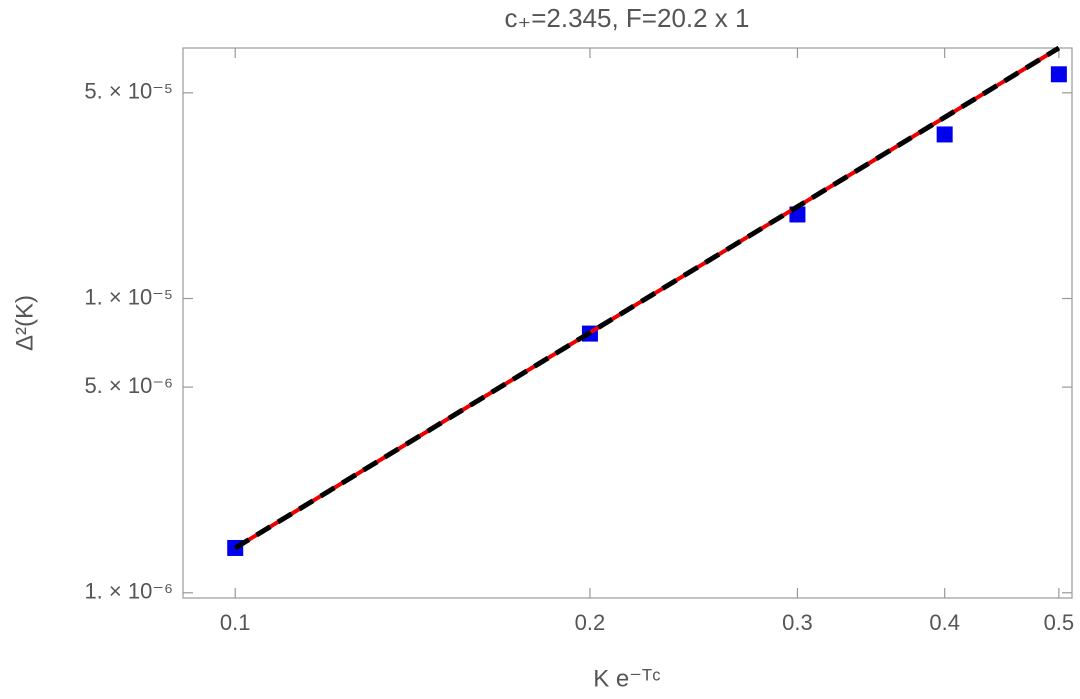 Image resolution: width=1080 pixels, height=699 pixels. Describe the element at coordinates (128, 296) in the screenshot. I see `y-tick-label: 1. × 10⁻⁵` at that location.